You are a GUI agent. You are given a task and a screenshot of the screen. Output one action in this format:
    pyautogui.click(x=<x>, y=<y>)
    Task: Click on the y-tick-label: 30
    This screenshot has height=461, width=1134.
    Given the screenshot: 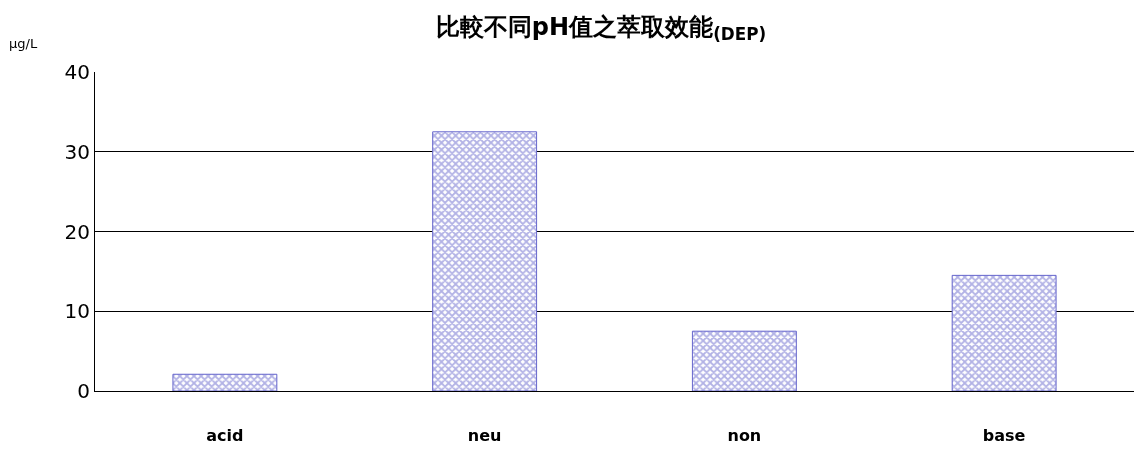 What is the action you would take?
    pyautogui.click(x=77, y=151)
    